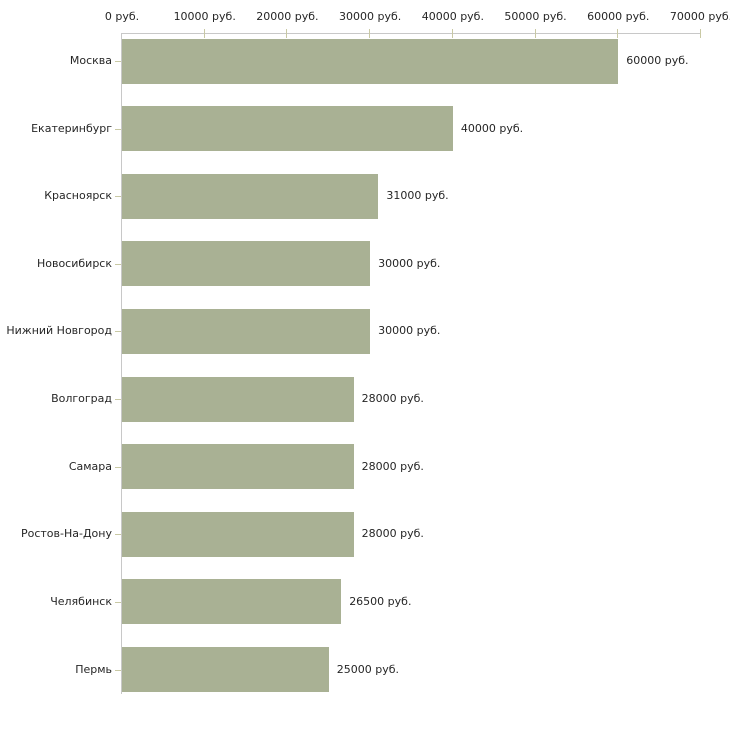  I want to click on bar-value-label: 26500 руб., so click(380, 601).